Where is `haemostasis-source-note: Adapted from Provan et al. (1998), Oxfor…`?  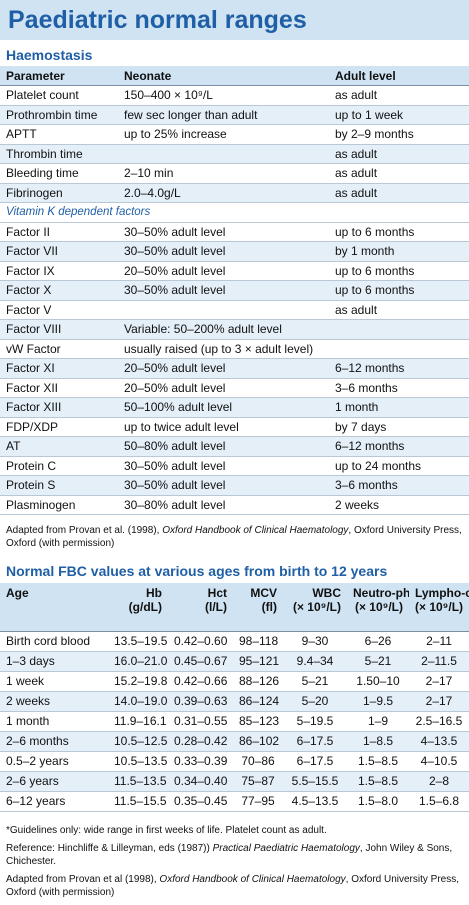
haemostasis-source-note: Adapted from Provan et al. (1998), Oxfor… is located at coordinates (234, 535).